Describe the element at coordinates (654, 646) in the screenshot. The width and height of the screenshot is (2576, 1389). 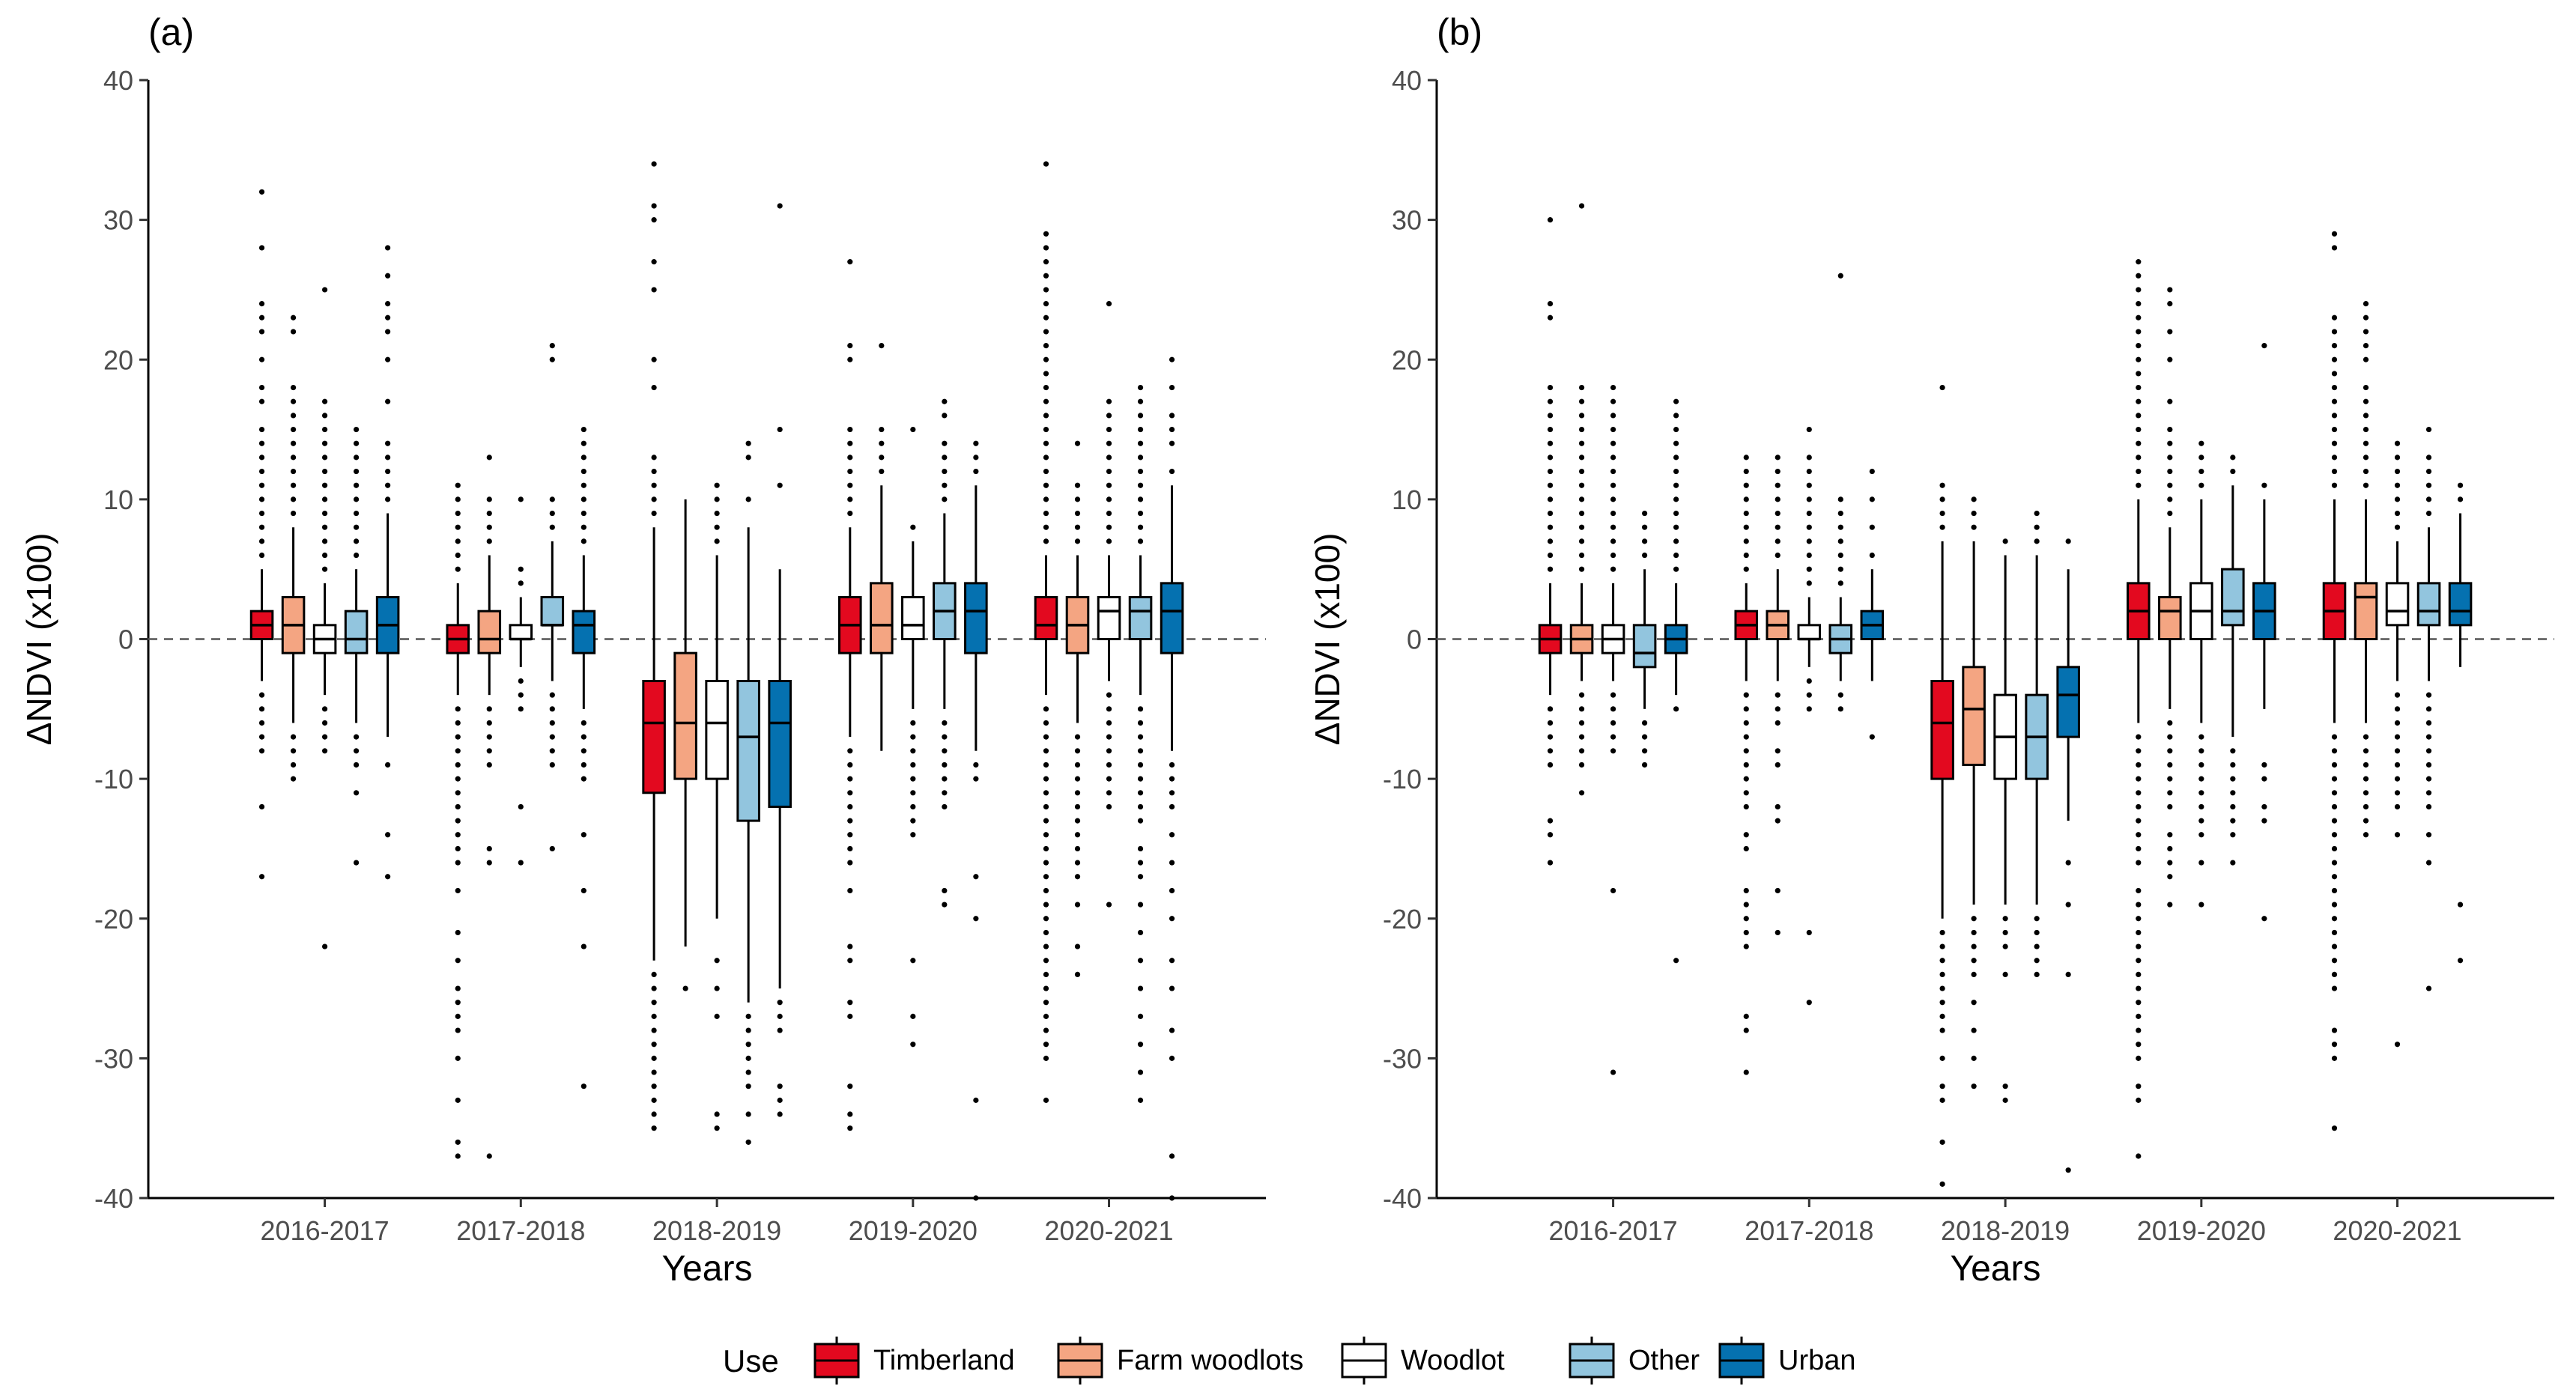
I see `box-timberland` at that location.